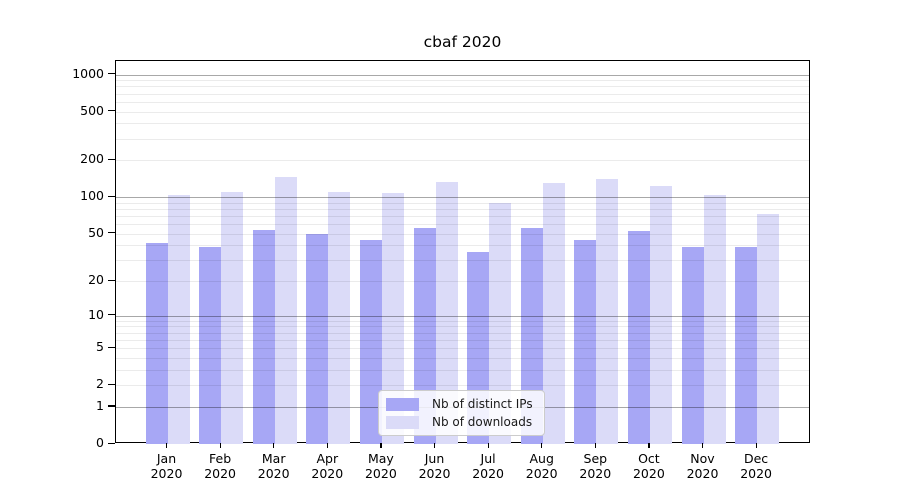 This screenshot has height=500, width=900. I want to click on chart-title: cbaf 2020, so click(462, 42).